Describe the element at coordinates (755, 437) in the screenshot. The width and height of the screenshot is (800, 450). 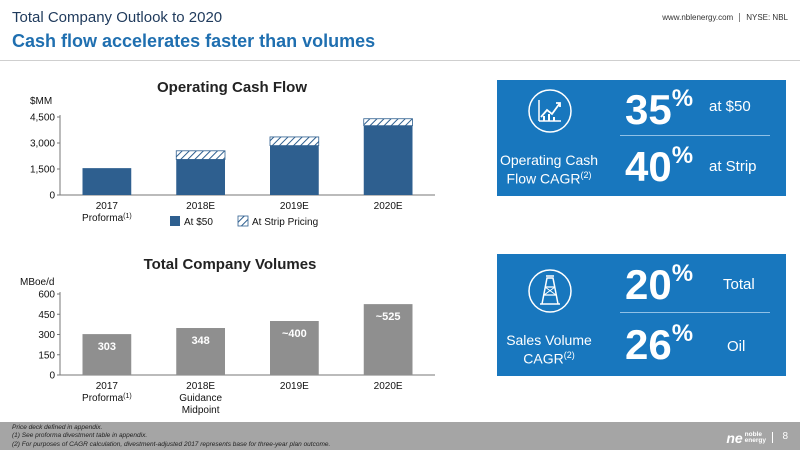
I see `logo-words: noble energy` at that location.